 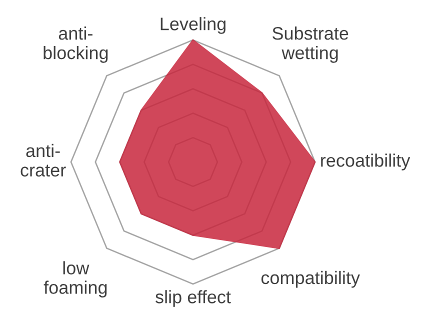 I want to click on spoke-label: compatibility, so click(x=310, y=279).